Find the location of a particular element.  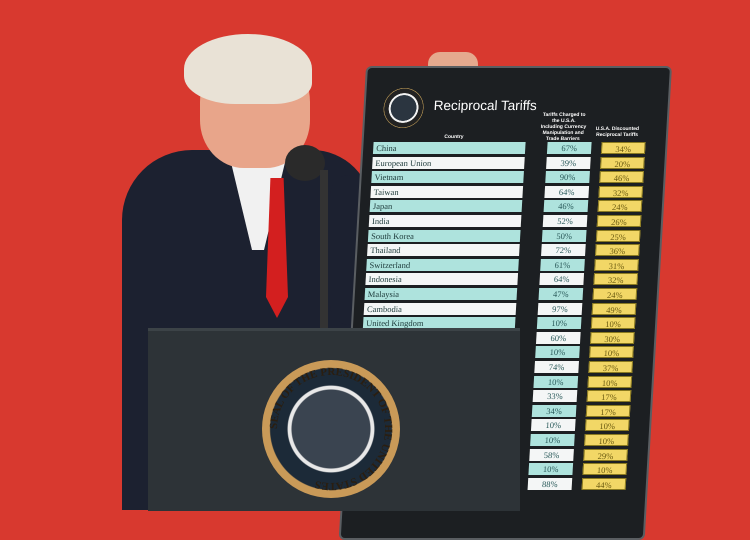

country-cell: Indonesia is located at coordinates (442, 279).